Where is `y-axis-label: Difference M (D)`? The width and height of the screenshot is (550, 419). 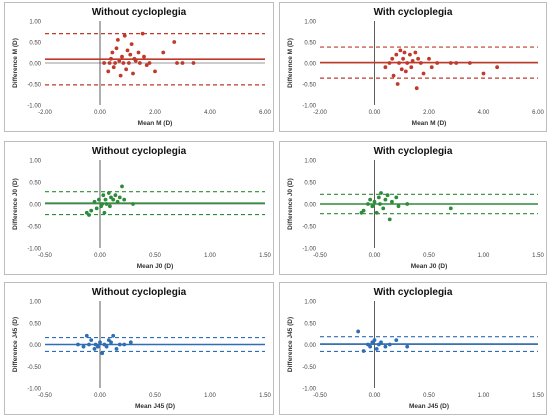
y-axis-label: Difference M (D) is located at coordinates (15, 63).